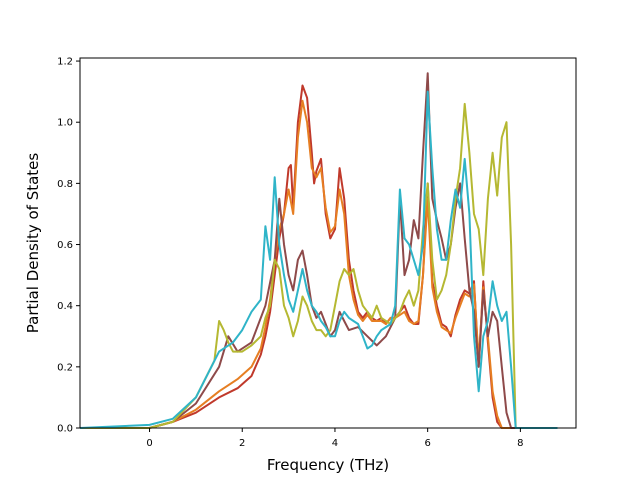  What do you see at coordinates (65, 62) in the screenshot?
I see `y-tick-label: 1.2` at bounding box center [65, 62].